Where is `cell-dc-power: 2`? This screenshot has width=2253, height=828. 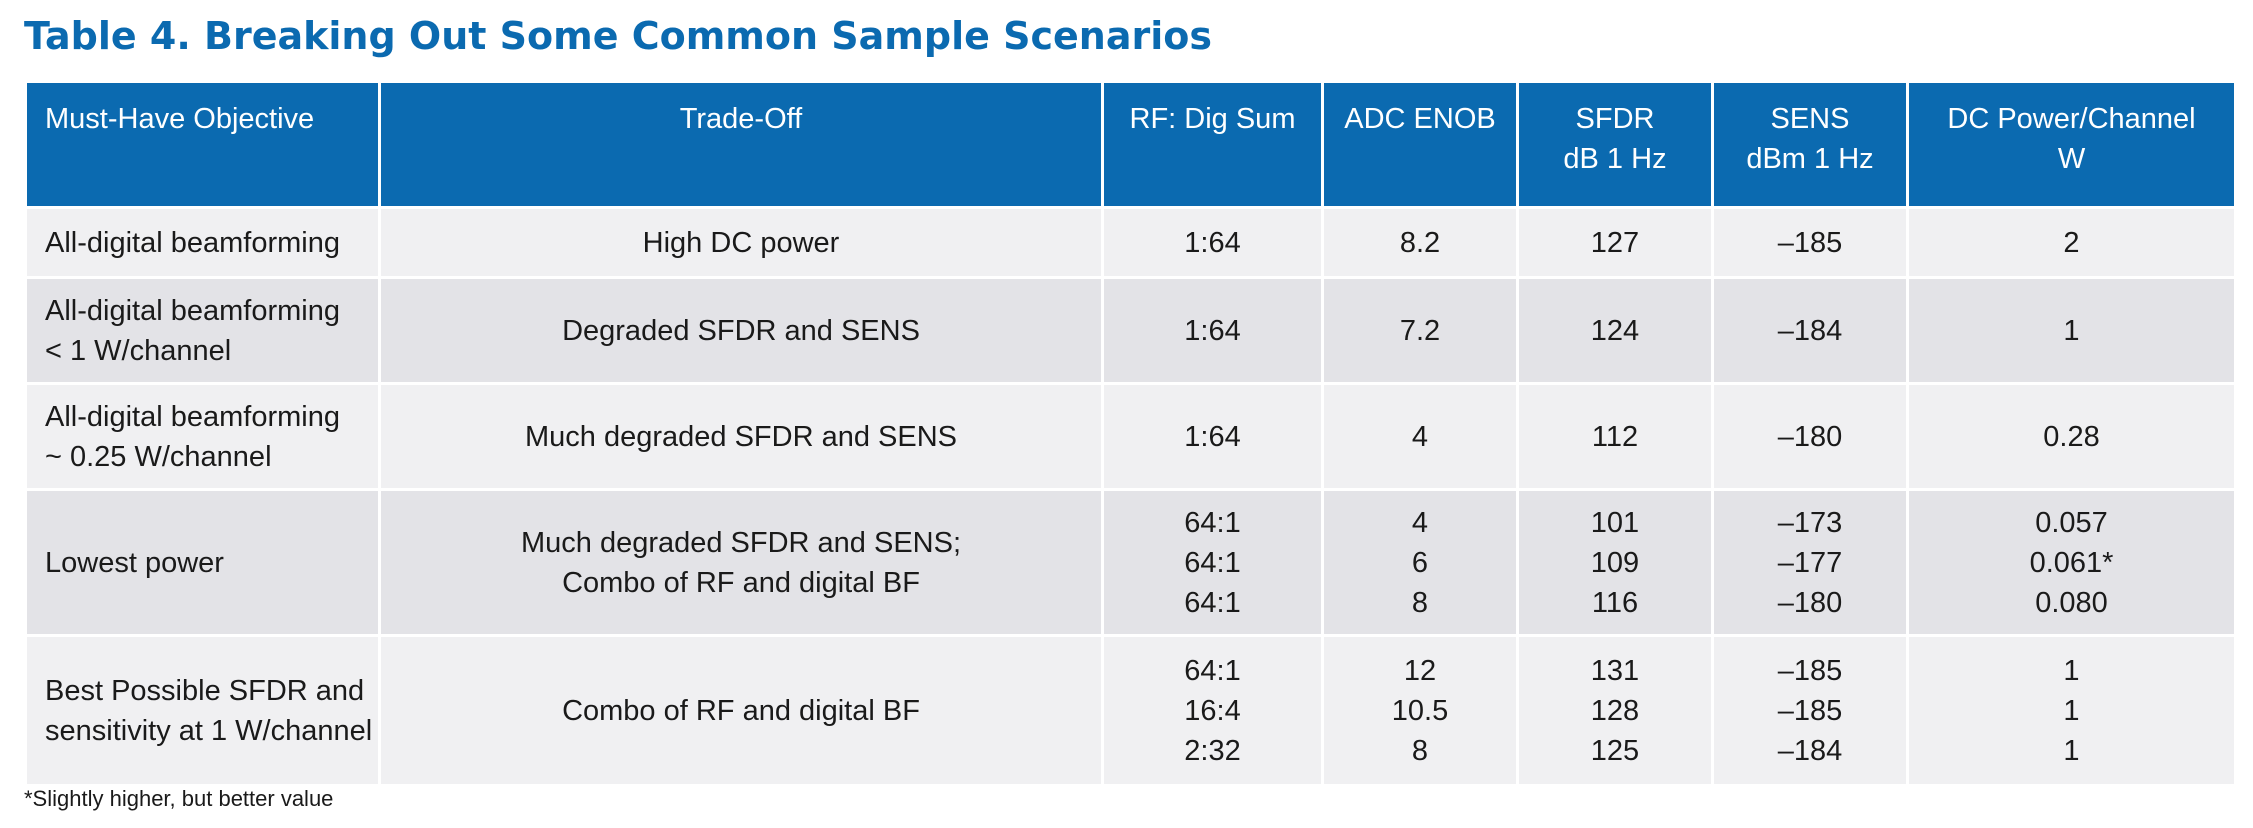 cell-dc-power: 2 is located at coordinates (2071, 242).